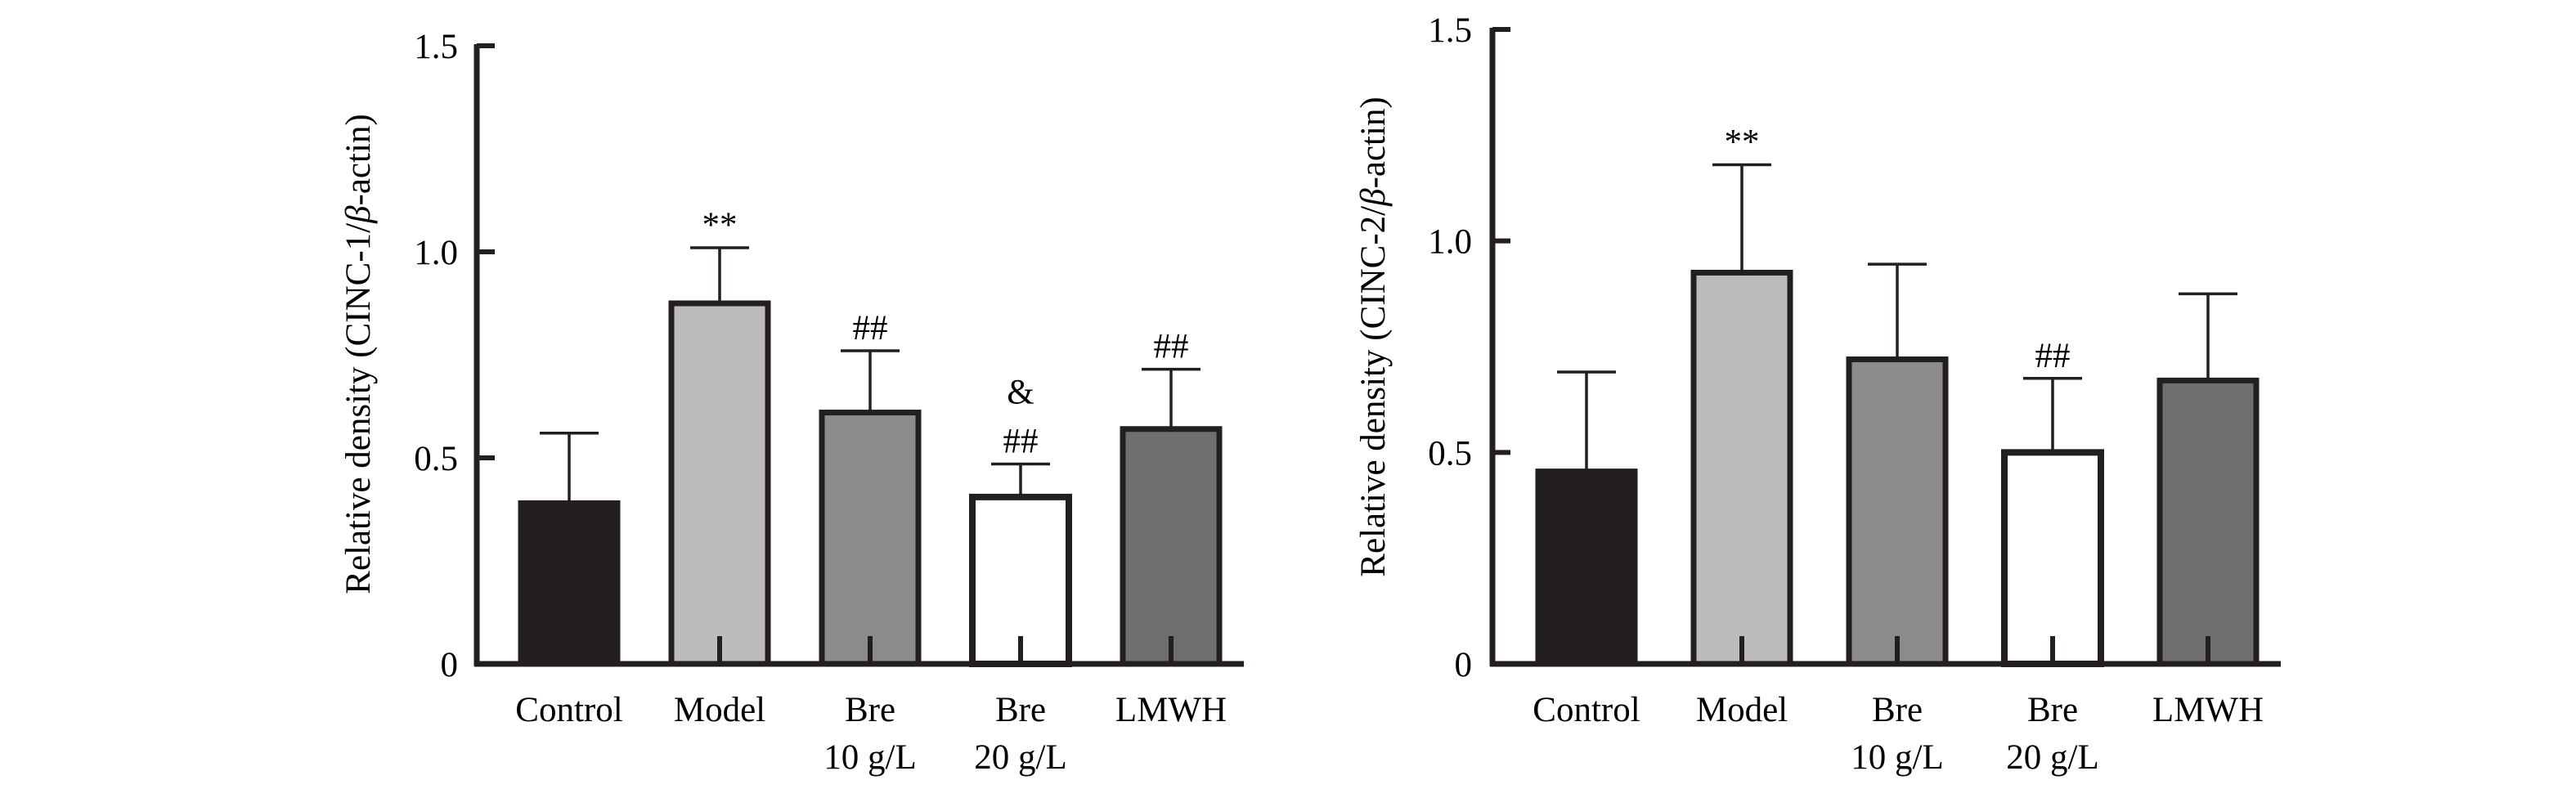  What do you see at coordinates (1373, 391) in the screenshot?
I see `y-axis-label-prefix: Relative density (CINC-2/` at bounding box center [1373, 391].